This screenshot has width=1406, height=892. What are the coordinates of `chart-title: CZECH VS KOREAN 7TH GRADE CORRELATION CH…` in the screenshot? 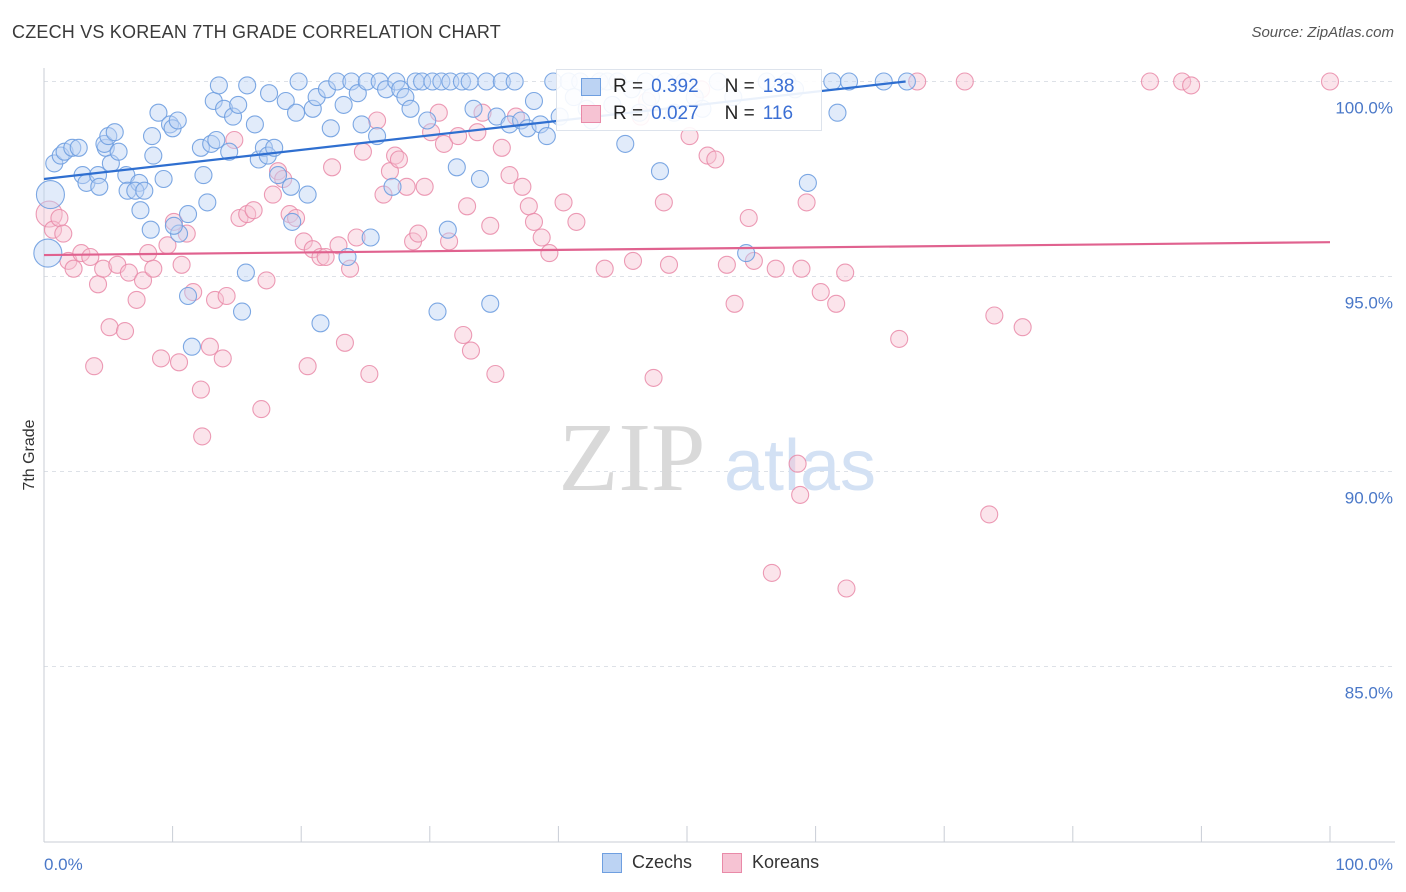 It's located at (257, 32).